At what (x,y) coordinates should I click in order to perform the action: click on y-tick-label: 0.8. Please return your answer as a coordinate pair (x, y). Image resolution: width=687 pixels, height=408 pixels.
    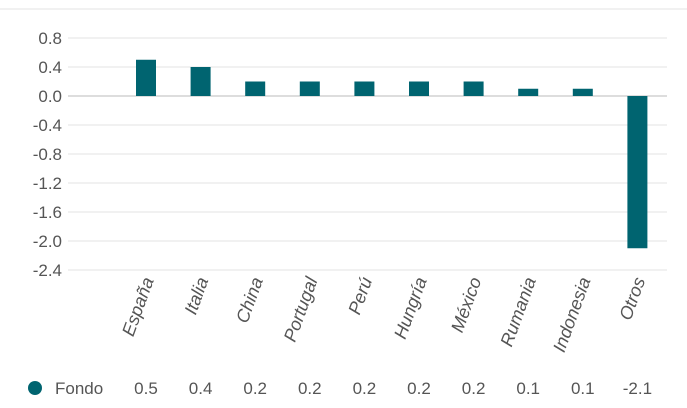
    Looking at the image, I should click on (50, 38).